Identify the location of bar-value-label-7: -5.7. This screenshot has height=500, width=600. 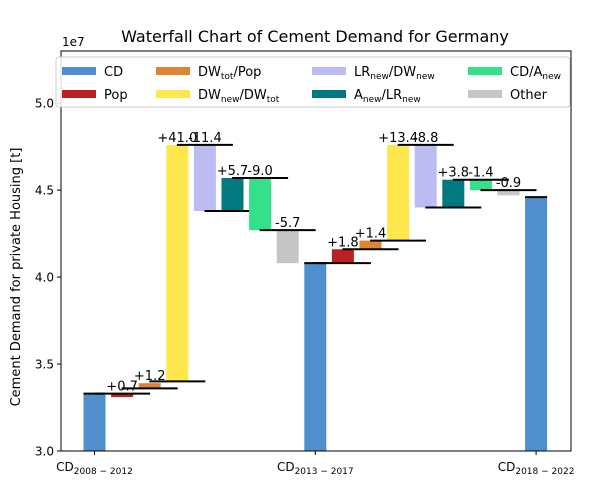
(287, 223).